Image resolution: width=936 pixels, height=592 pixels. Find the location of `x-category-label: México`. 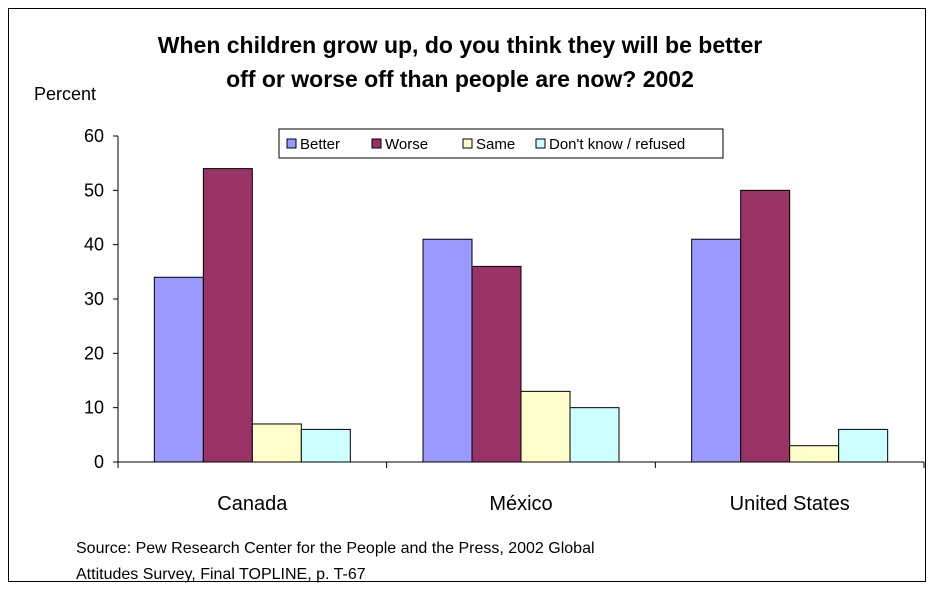

x-category-label: México is located at coordinates (520, 504).